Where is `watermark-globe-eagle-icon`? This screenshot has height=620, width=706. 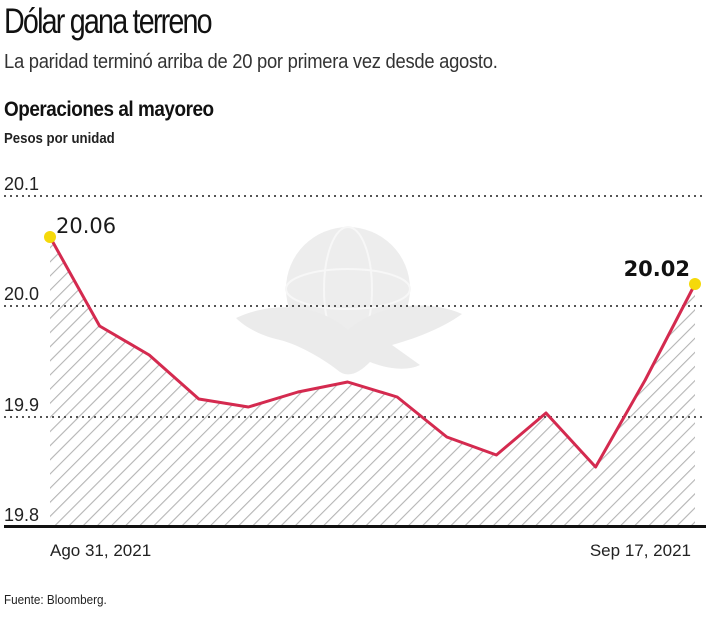
watermark-globe-eagle-icon is located at coordinates (349, 300).